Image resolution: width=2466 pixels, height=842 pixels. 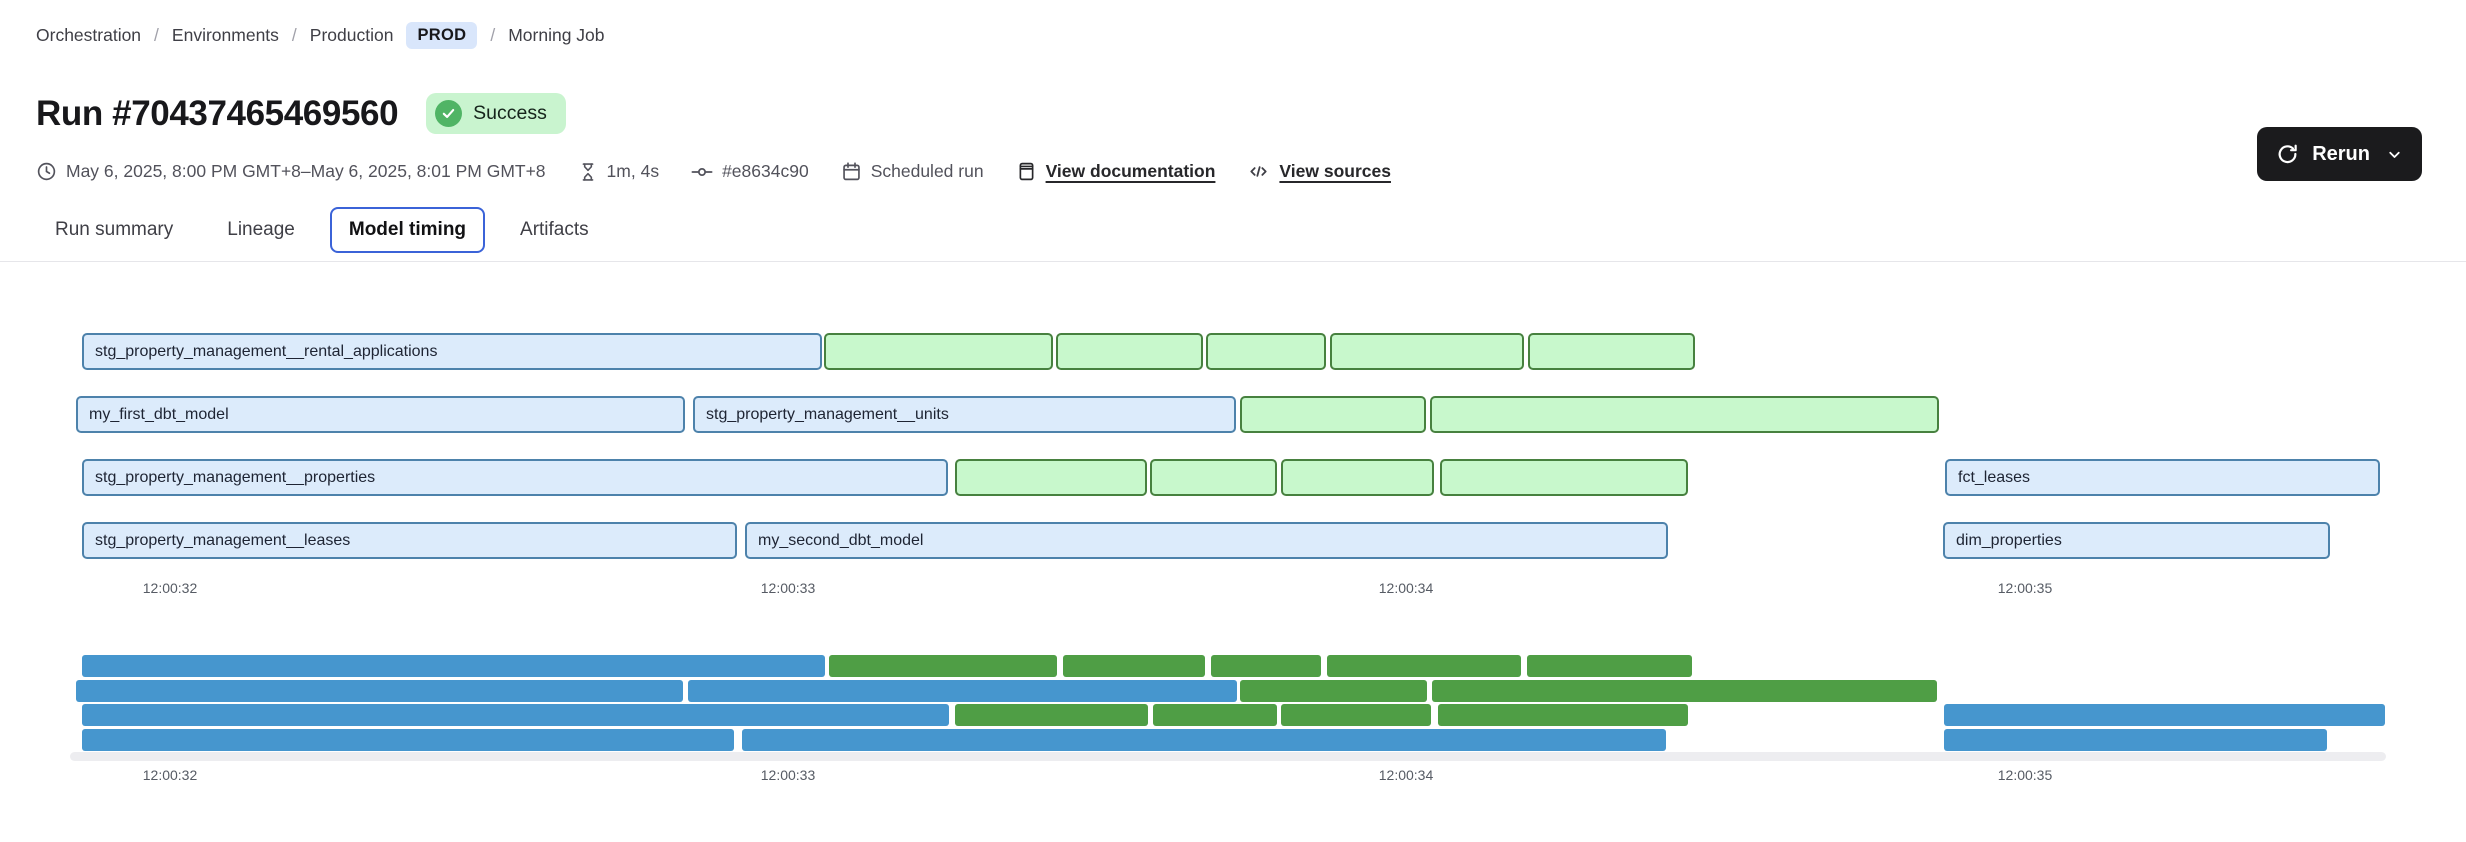 What do you see at coordinates (2009, 540) in the screenshot?
I see `bar-label: dim_properties` at bounding box center [2009, 540].